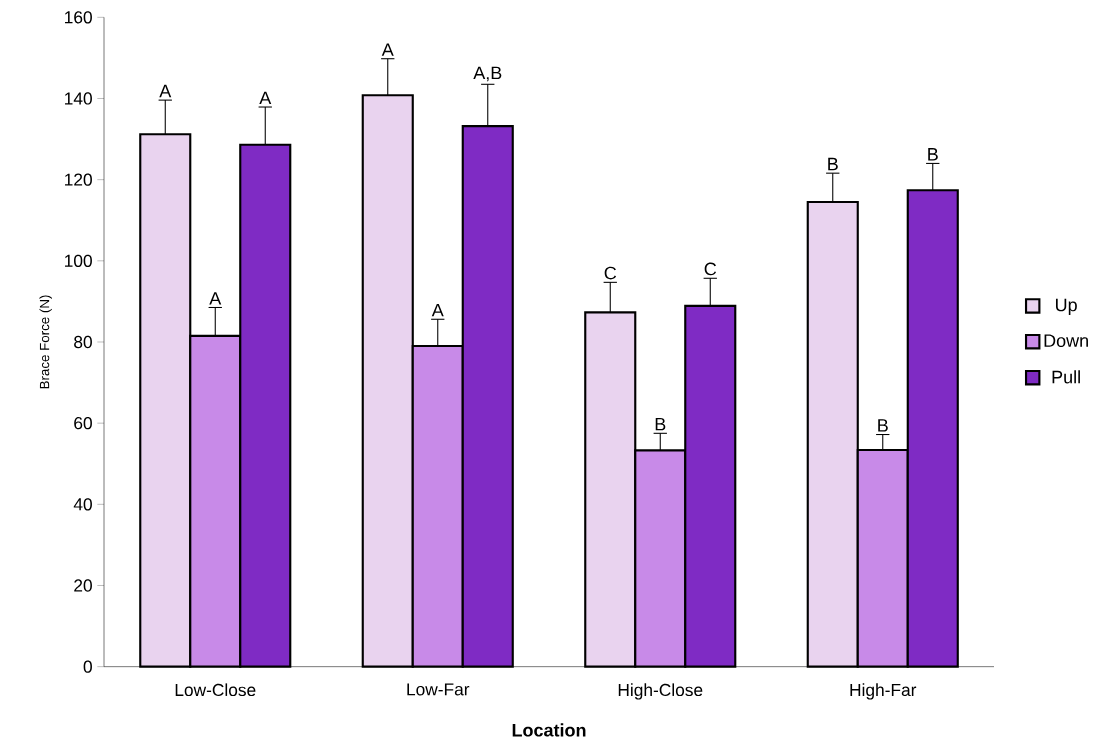  I want to click on x-tick-label: High-Far, so click(883, 691).